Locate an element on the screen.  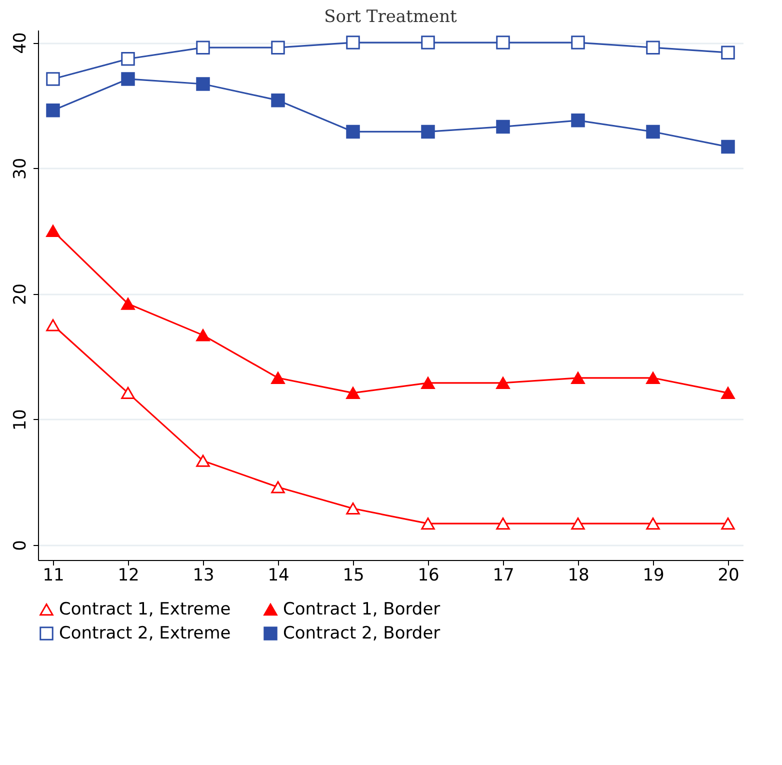
legend-label: Contract 2, Border is located at coordinates (361, 634).